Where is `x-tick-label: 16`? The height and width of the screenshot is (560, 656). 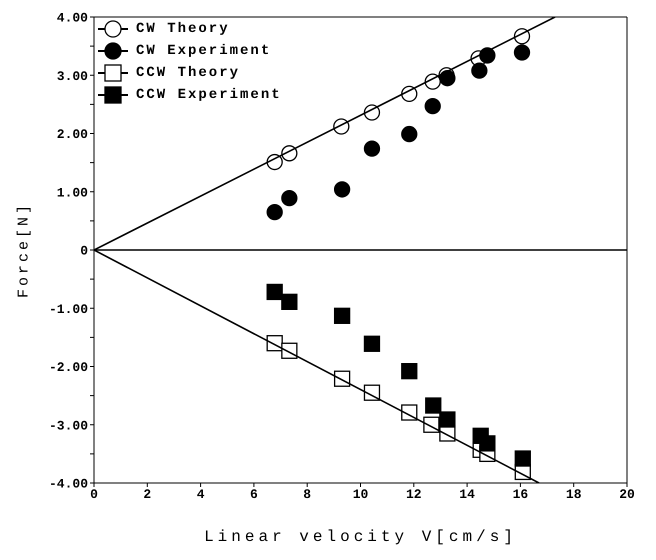
x-tick-label: 16 is located at coordinates (520, 494).